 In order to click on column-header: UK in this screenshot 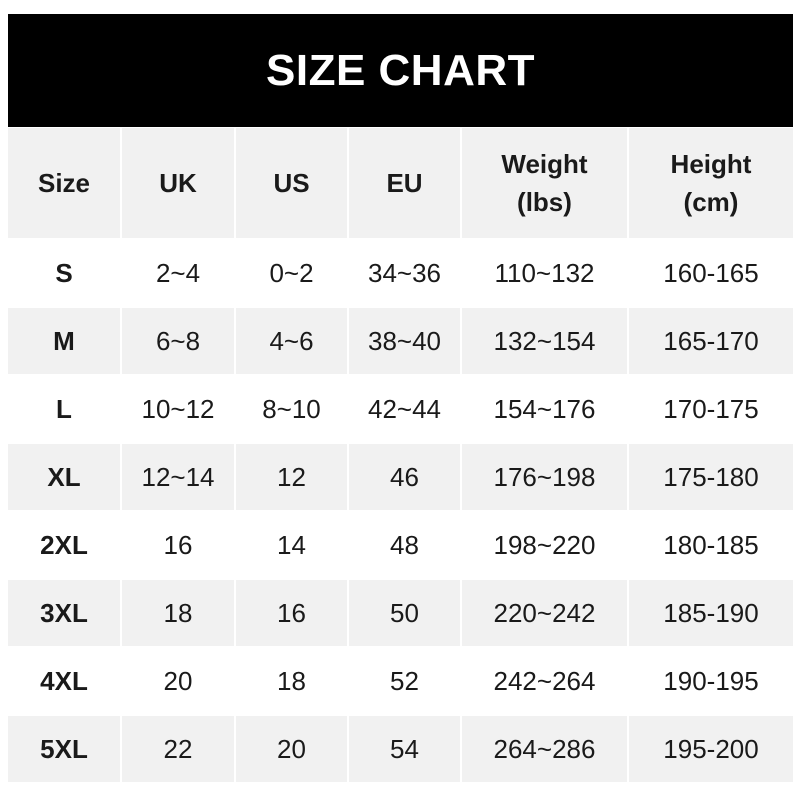, I will do `click(178, 183)`.